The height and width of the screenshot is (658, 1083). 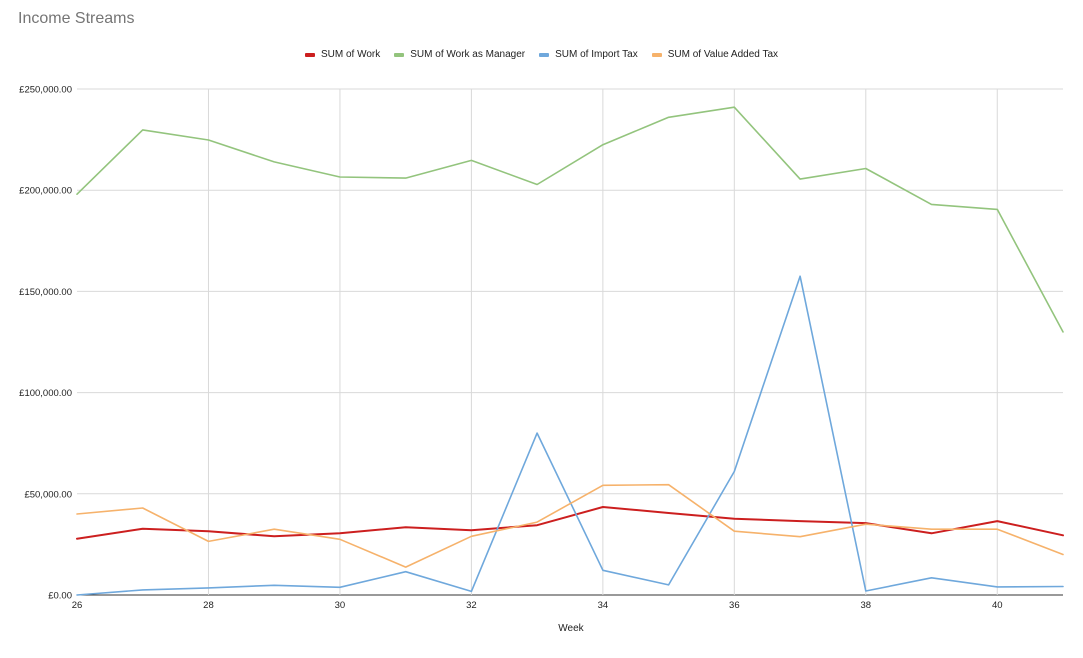 What do you see at coordinates (45, 292) in the screenshot?
I see `y-tick-label: £150,000.00` at bounding box center [45, 292].